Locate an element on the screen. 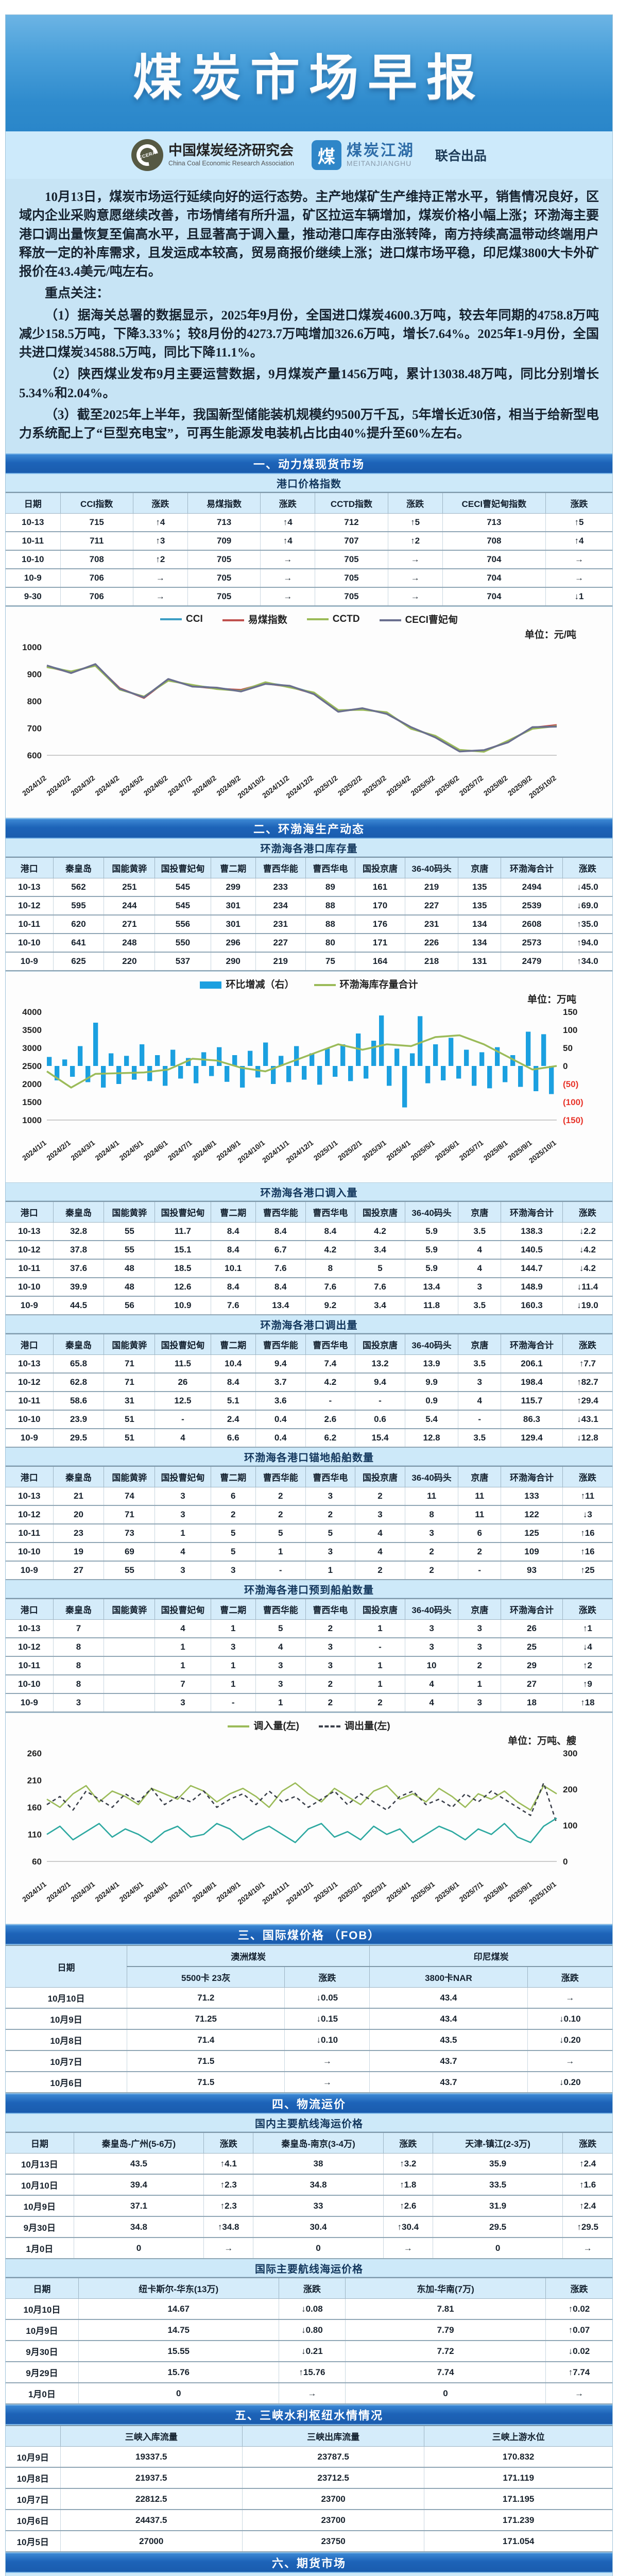  svg-text: 1000 is located at coordinates (32, 647).